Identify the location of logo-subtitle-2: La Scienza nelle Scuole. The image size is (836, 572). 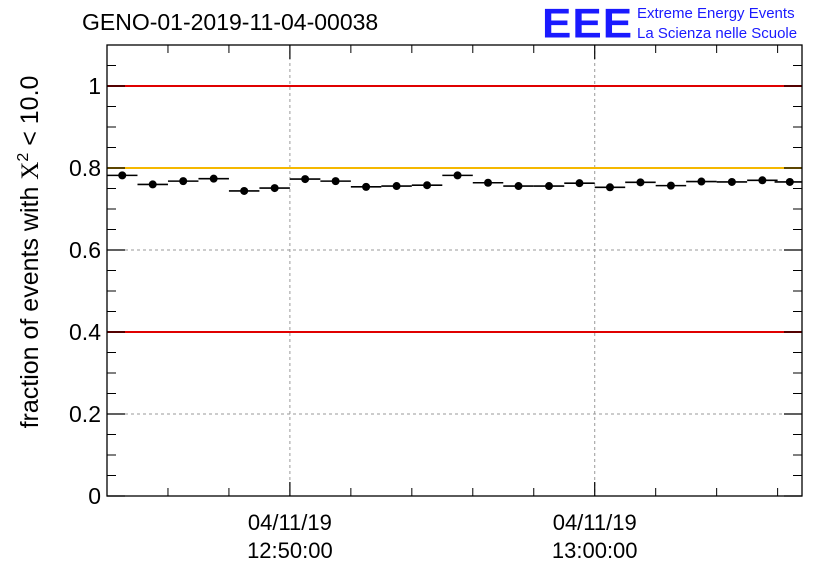
(717, 33).